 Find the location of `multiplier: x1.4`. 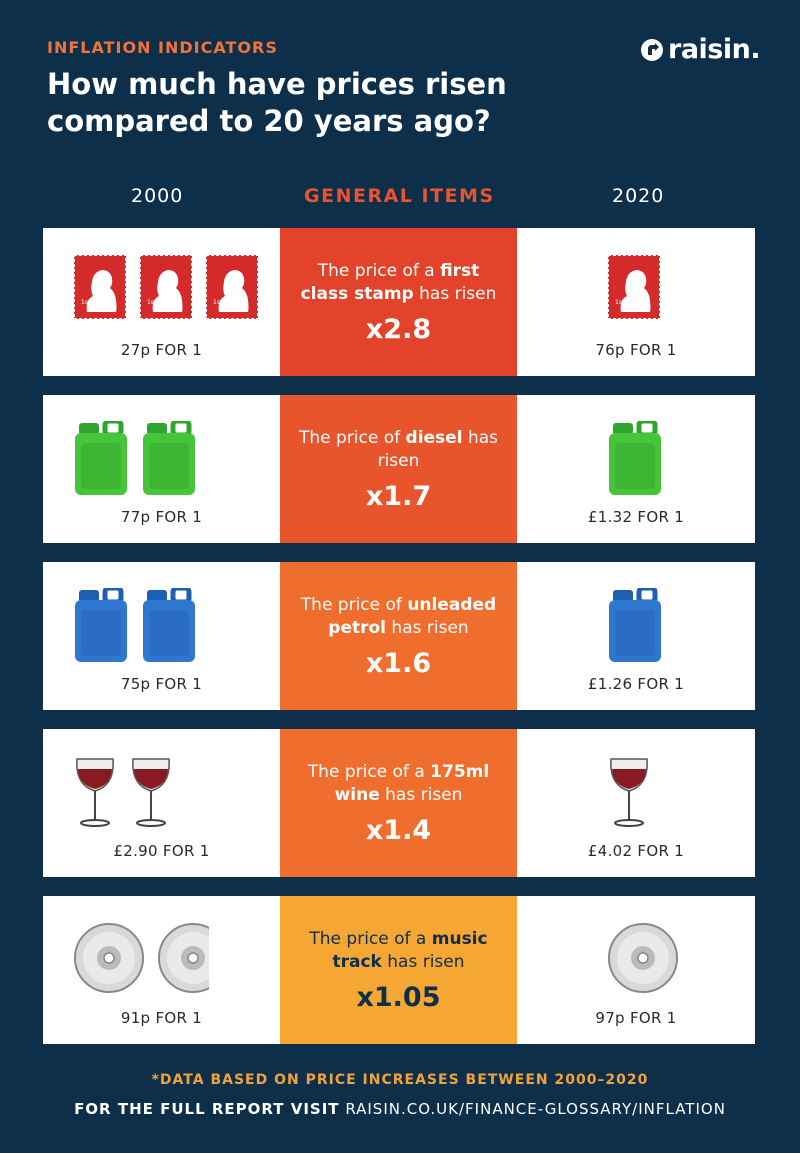

multiplier: x1.4 is located at coordinates (398, 830).